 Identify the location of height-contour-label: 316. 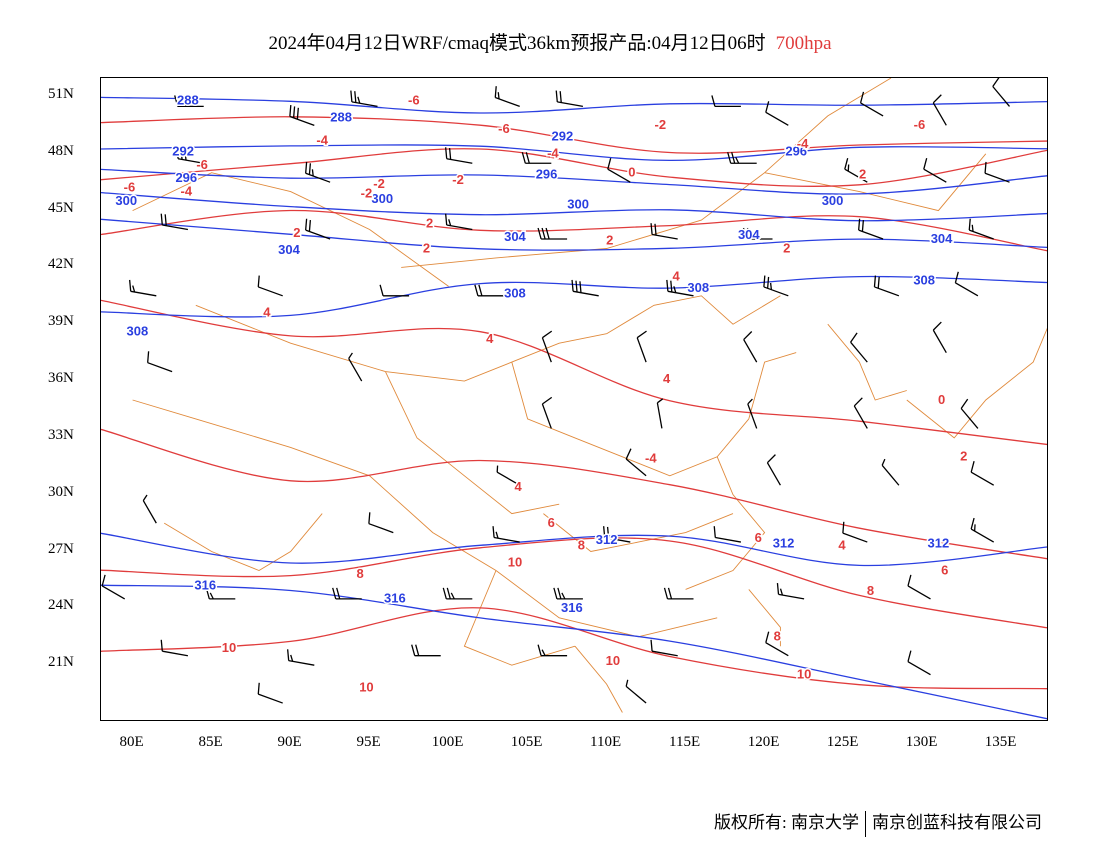
(572, 607).